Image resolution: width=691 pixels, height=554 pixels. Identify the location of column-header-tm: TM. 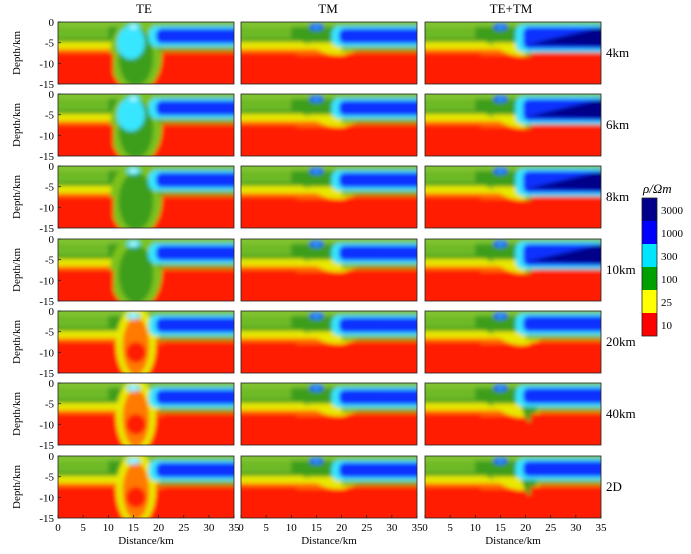
(328, 8).